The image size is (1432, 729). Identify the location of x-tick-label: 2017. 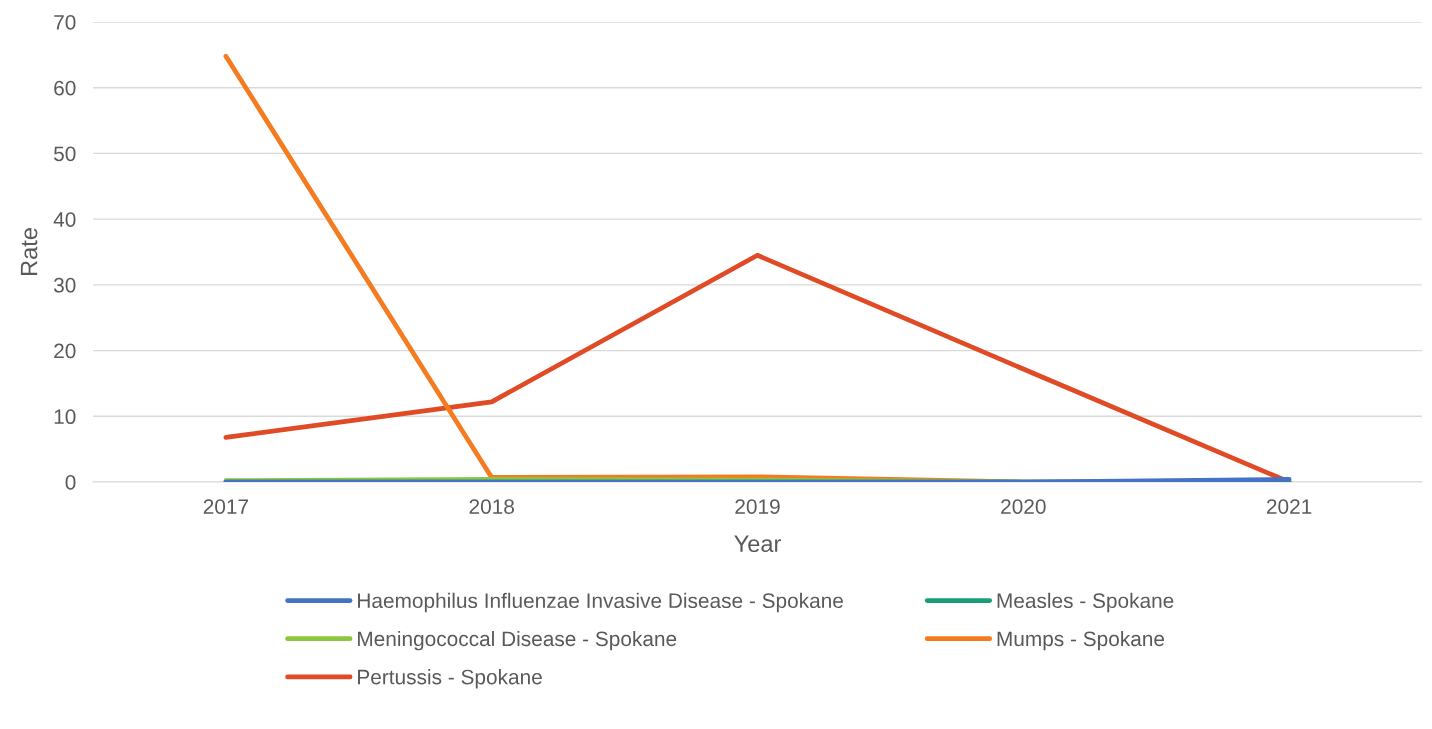
(226, 506).